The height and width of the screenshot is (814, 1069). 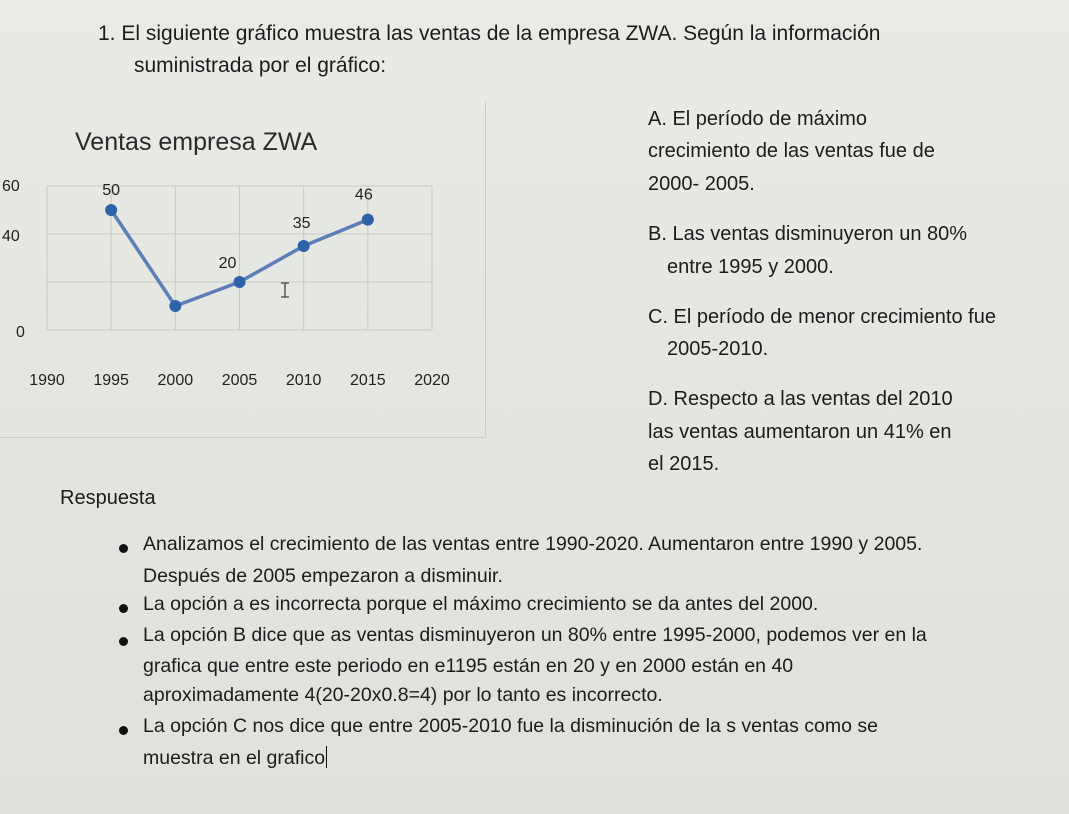 I want to click on option-a-line-2: crecimiento de las ventas fue de, so click(x=791, y=151).